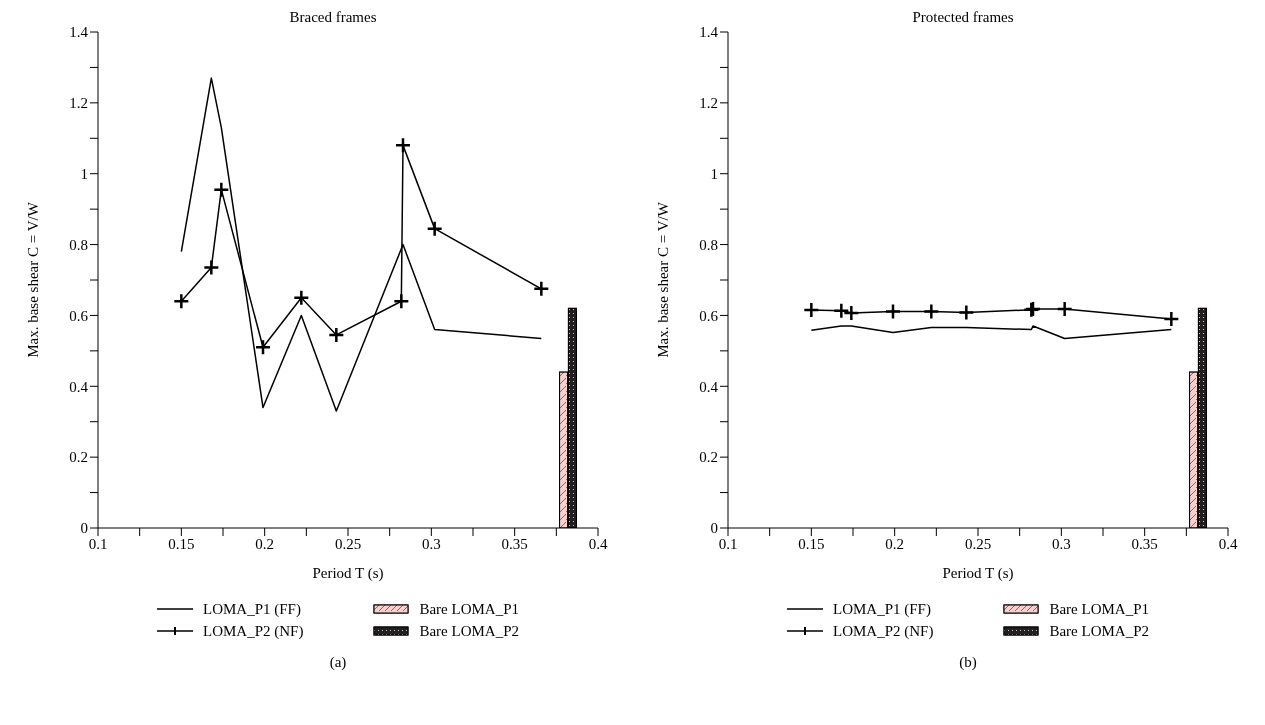  What do you see at coordinates (968, 662) in the screenshot?
I see `text: (b)` at bounding box center [968, 662].